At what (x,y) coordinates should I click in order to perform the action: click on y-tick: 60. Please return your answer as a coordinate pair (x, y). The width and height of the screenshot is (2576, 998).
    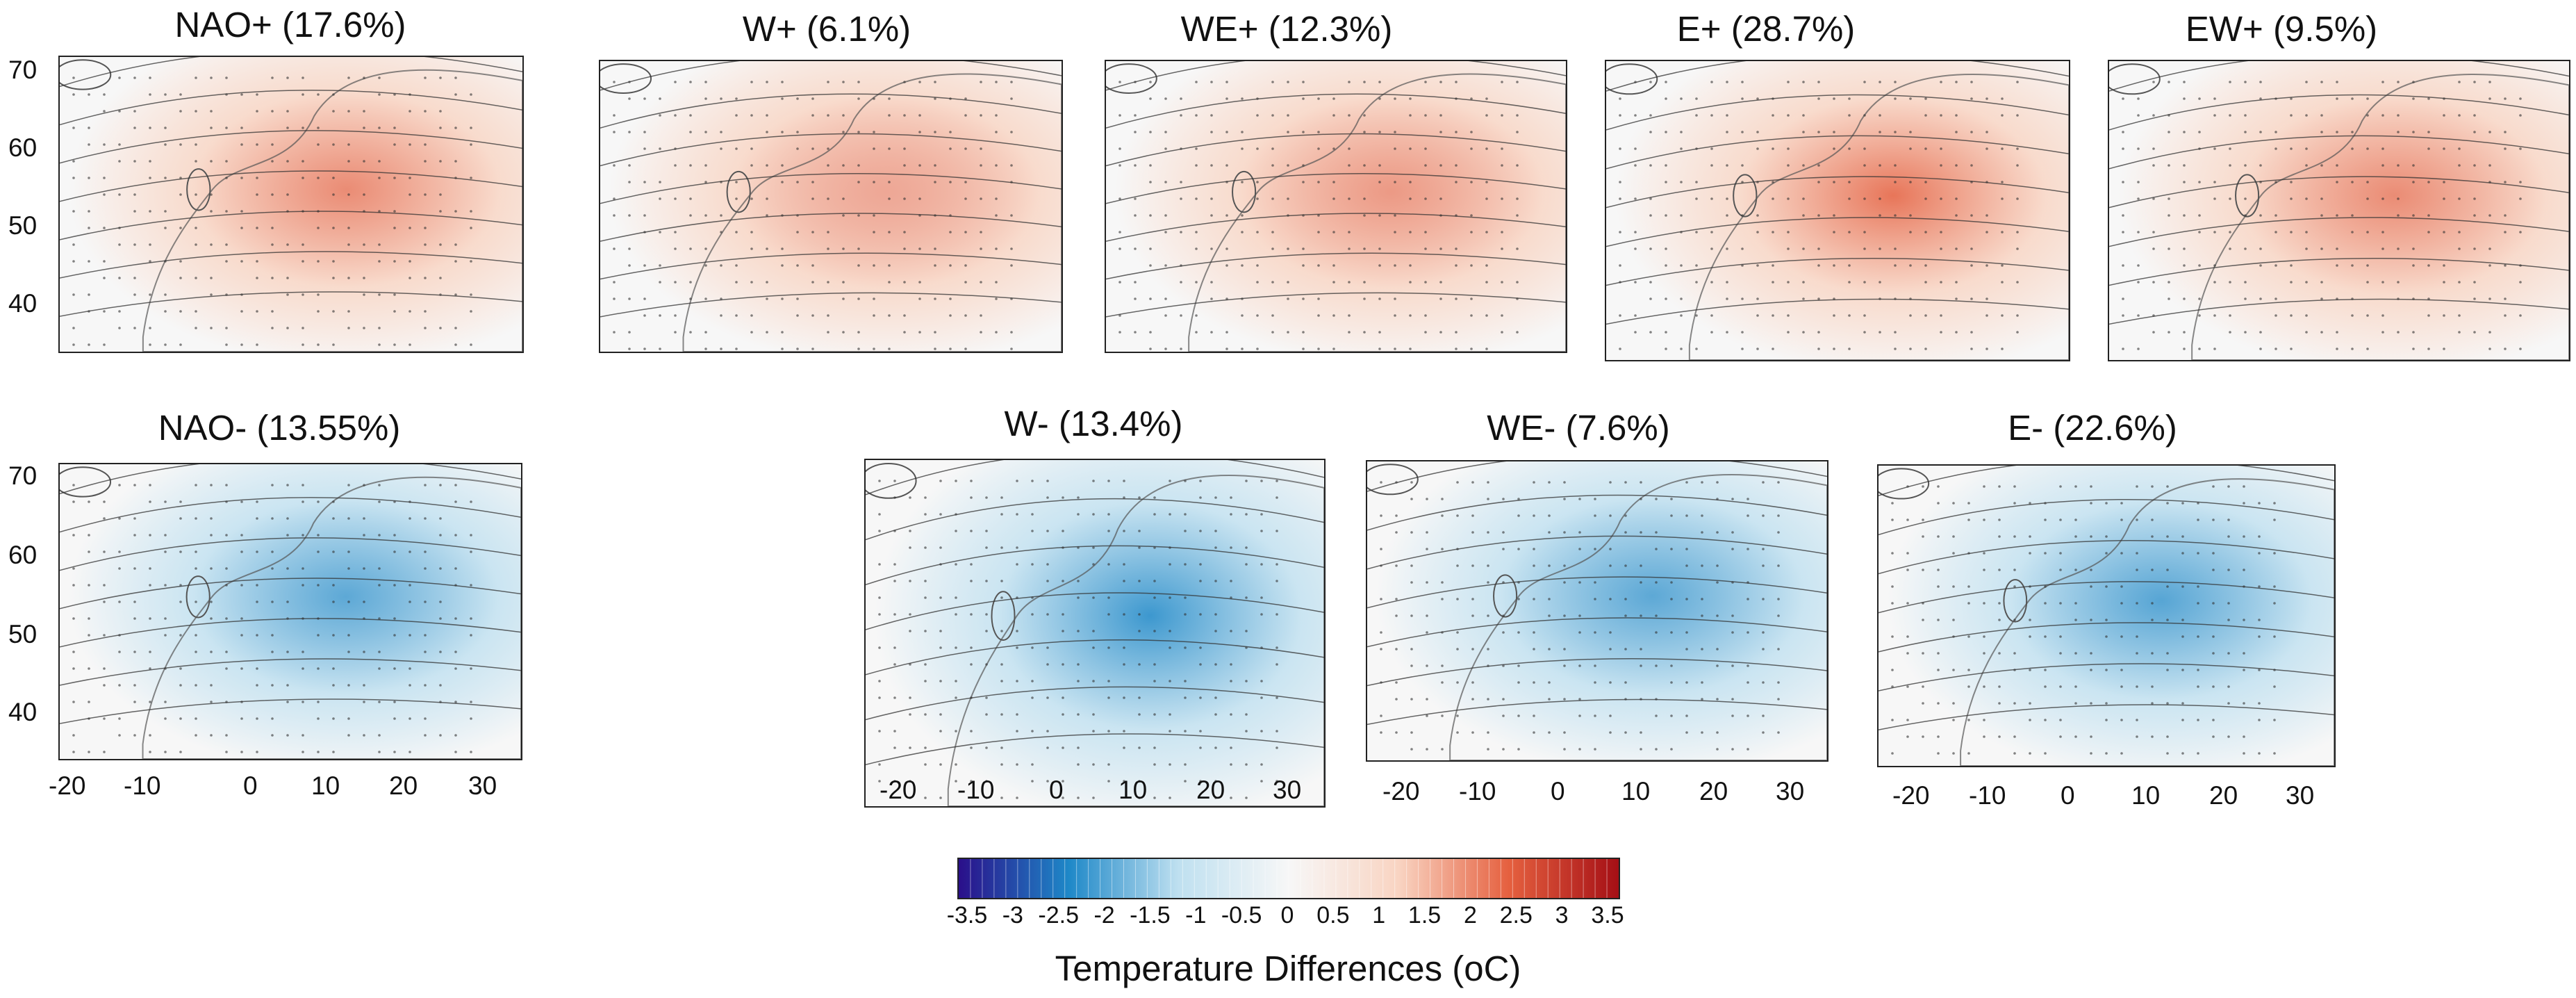
    Looking at the image, I should click on (23, 555).